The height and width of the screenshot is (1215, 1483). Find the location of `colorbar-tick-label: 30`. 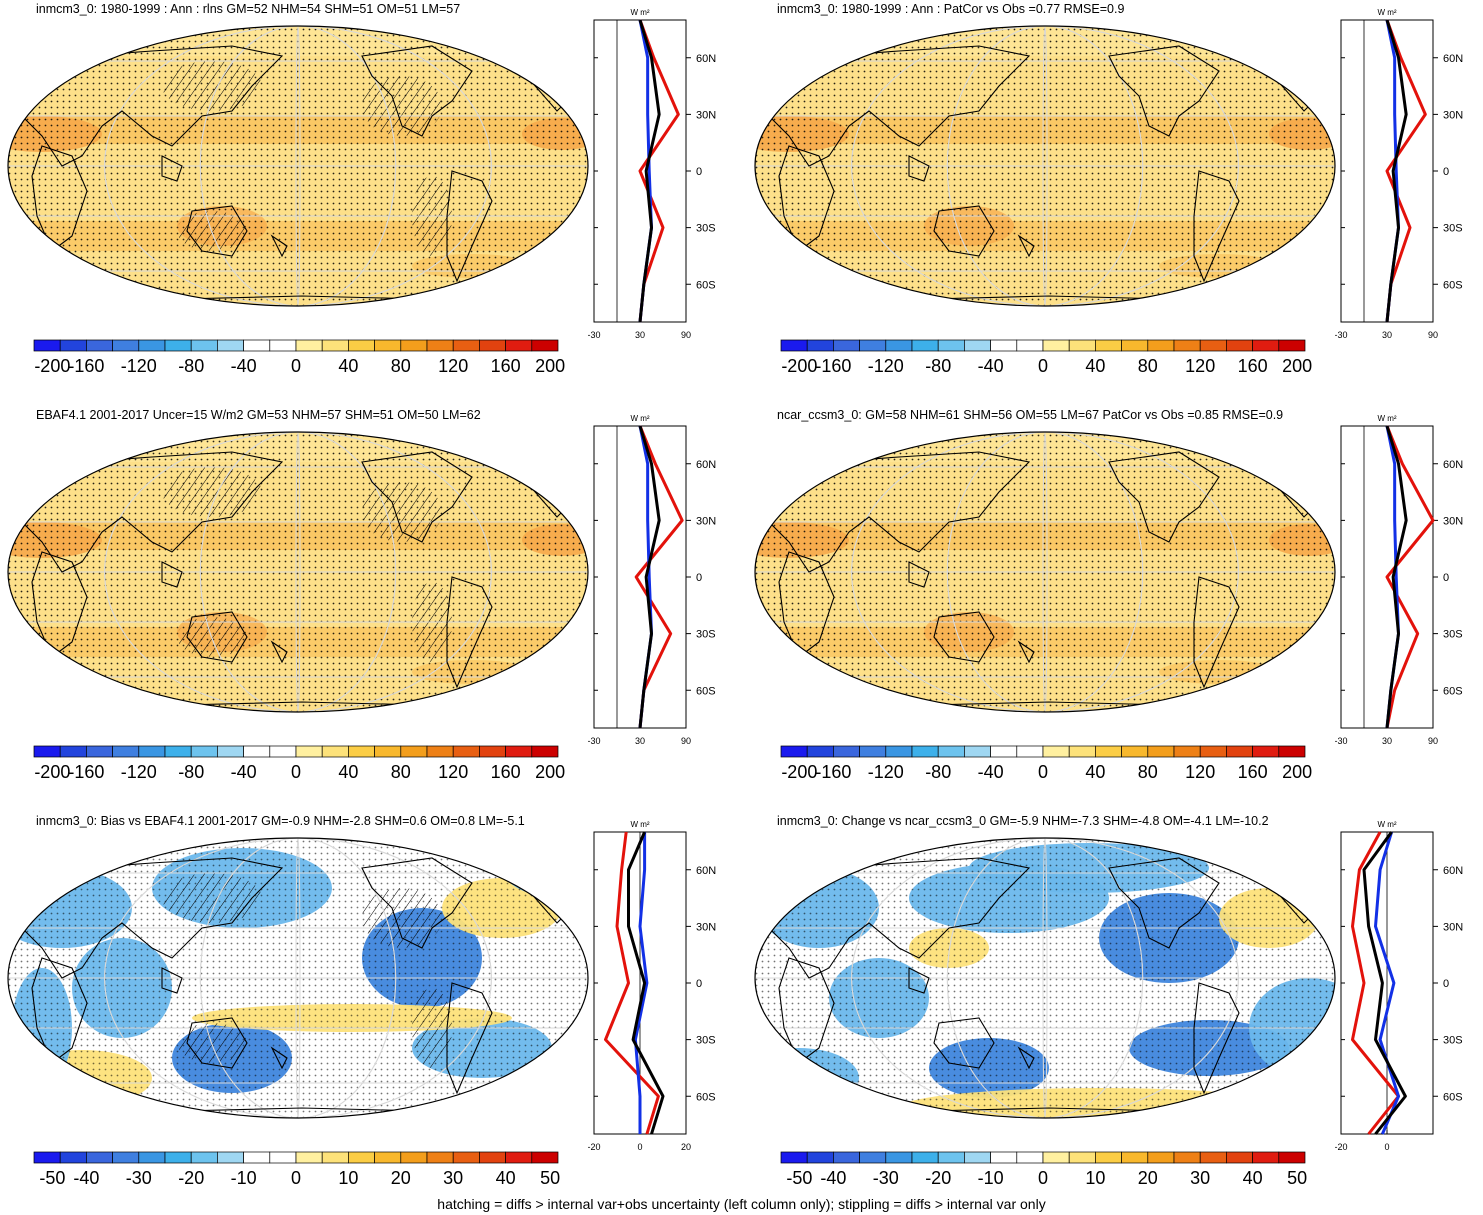

colorbar-tick-label: 30 is located at coordinates (1200, 1177).